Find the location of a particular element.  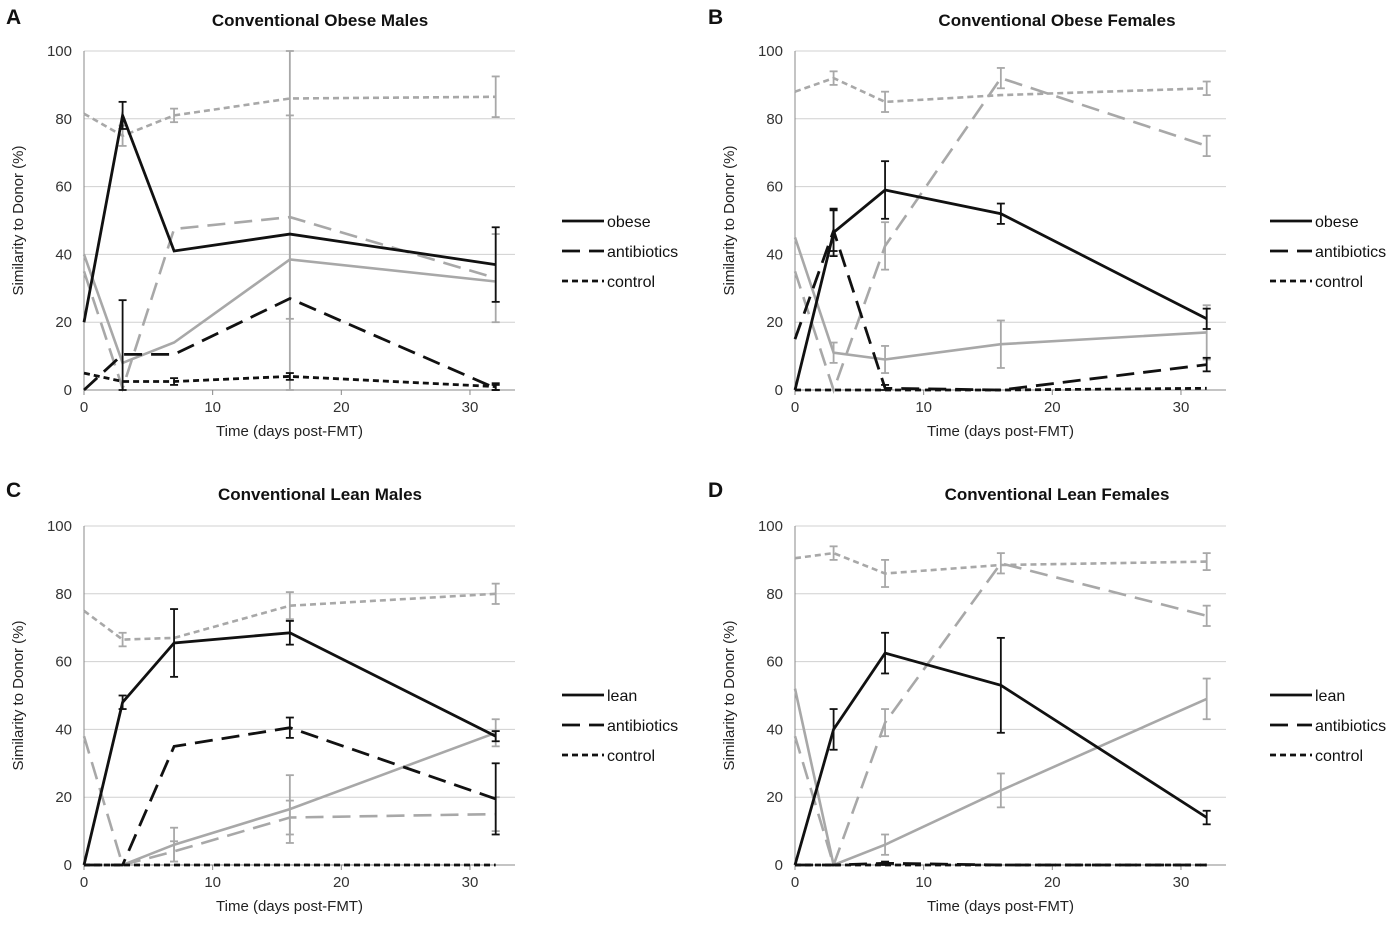

panel-letter: A is located at coordinates (13, 17).